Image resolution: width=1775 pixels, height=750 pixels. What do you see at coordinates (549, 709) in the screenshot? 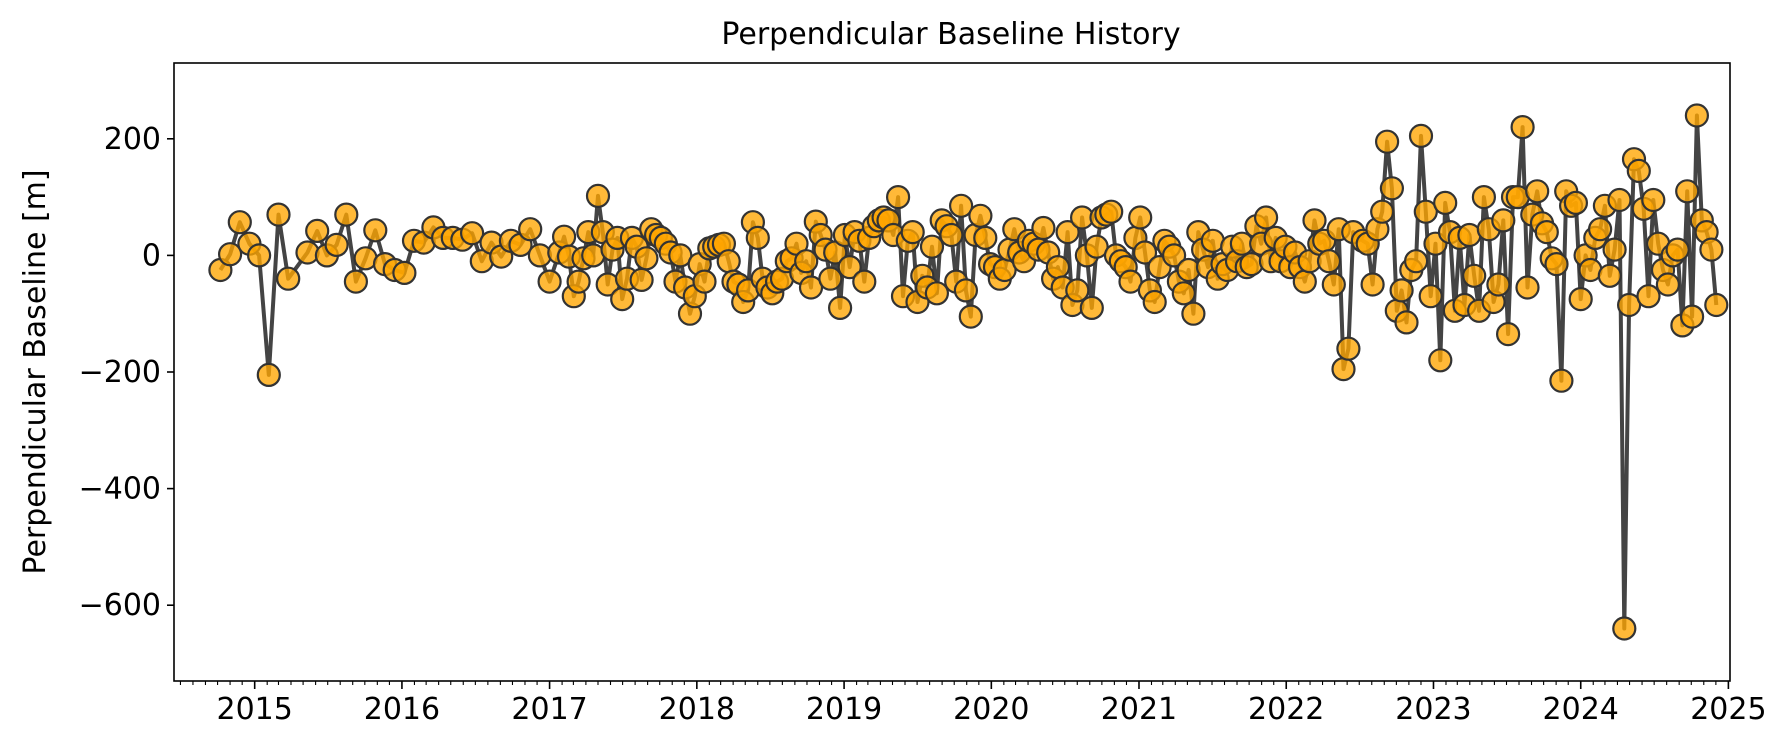
I see `x-tick-label: 2017` at bounding box center [549, 709].